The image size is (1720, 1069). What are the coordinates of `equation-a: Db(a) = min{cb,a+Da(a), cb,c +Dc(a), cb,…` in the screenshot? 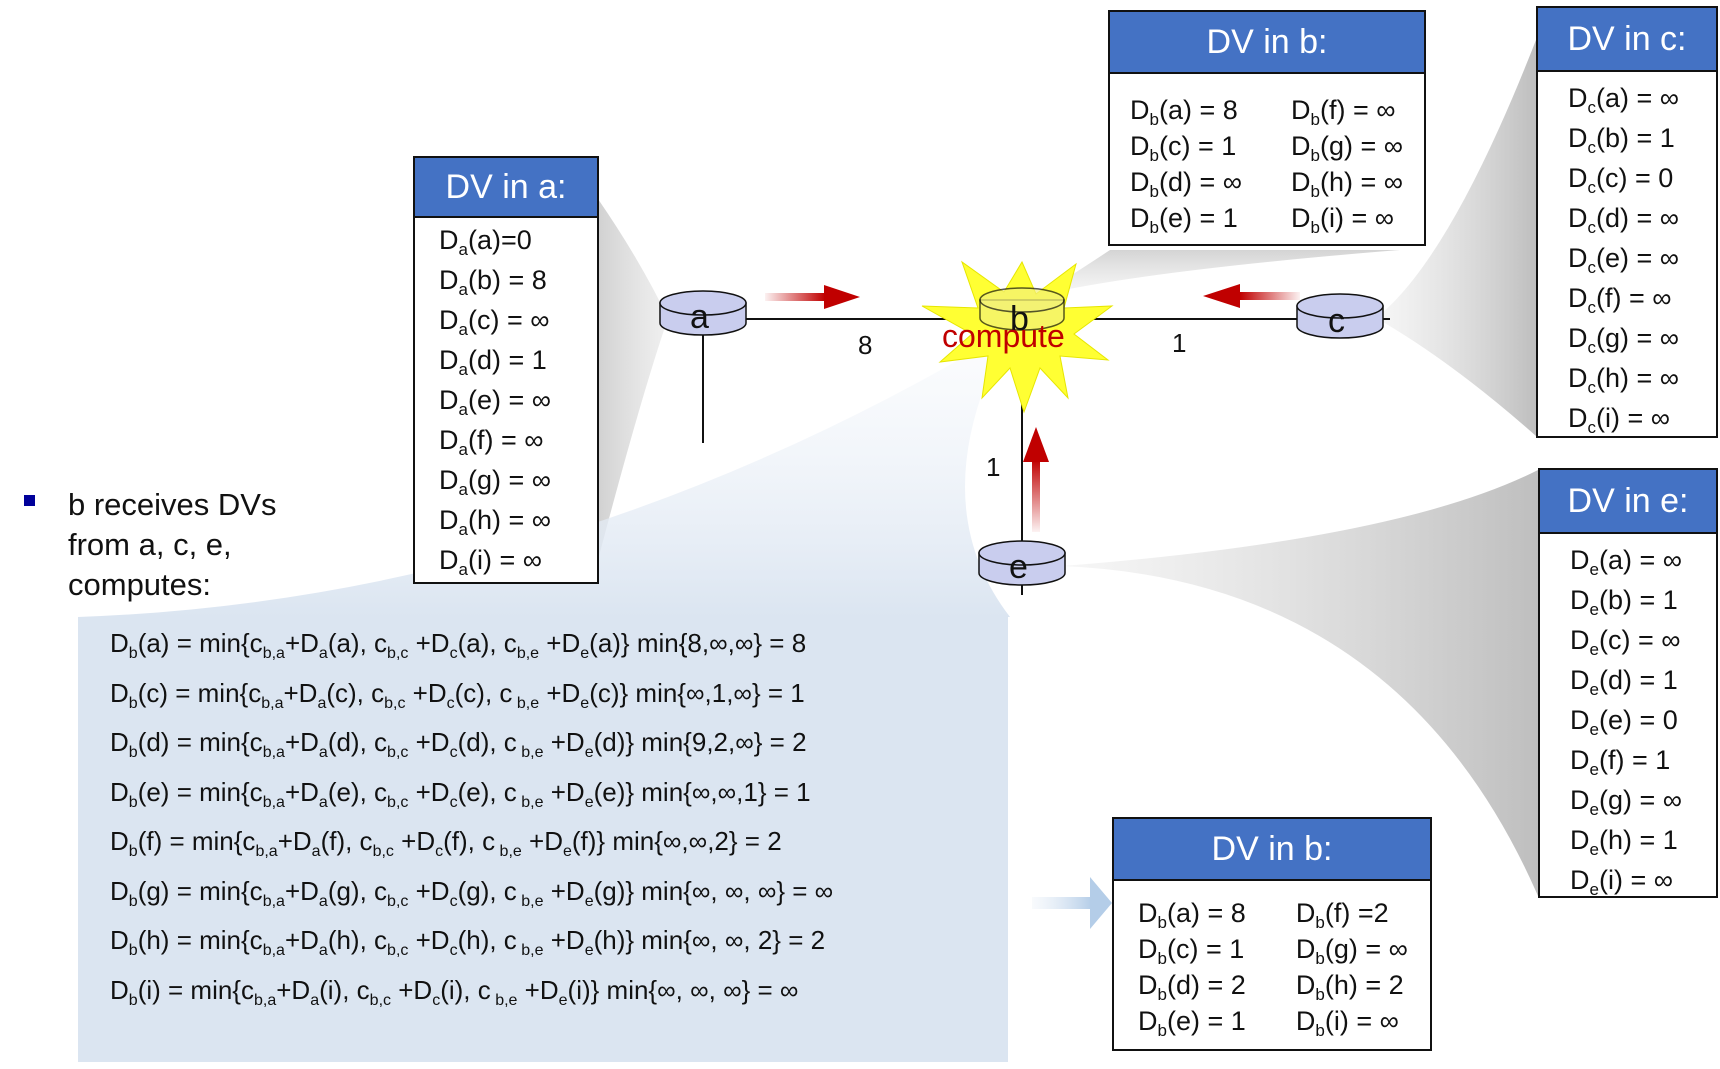 It's located at (458, 645).